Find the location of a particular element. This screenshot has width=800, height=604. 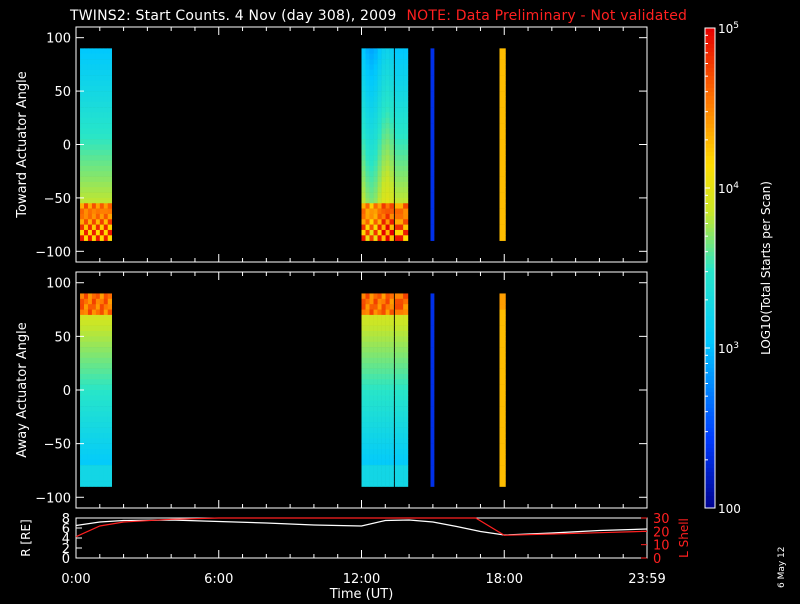

left-y-tick-label: 4 is located at coordinates (66, 539).